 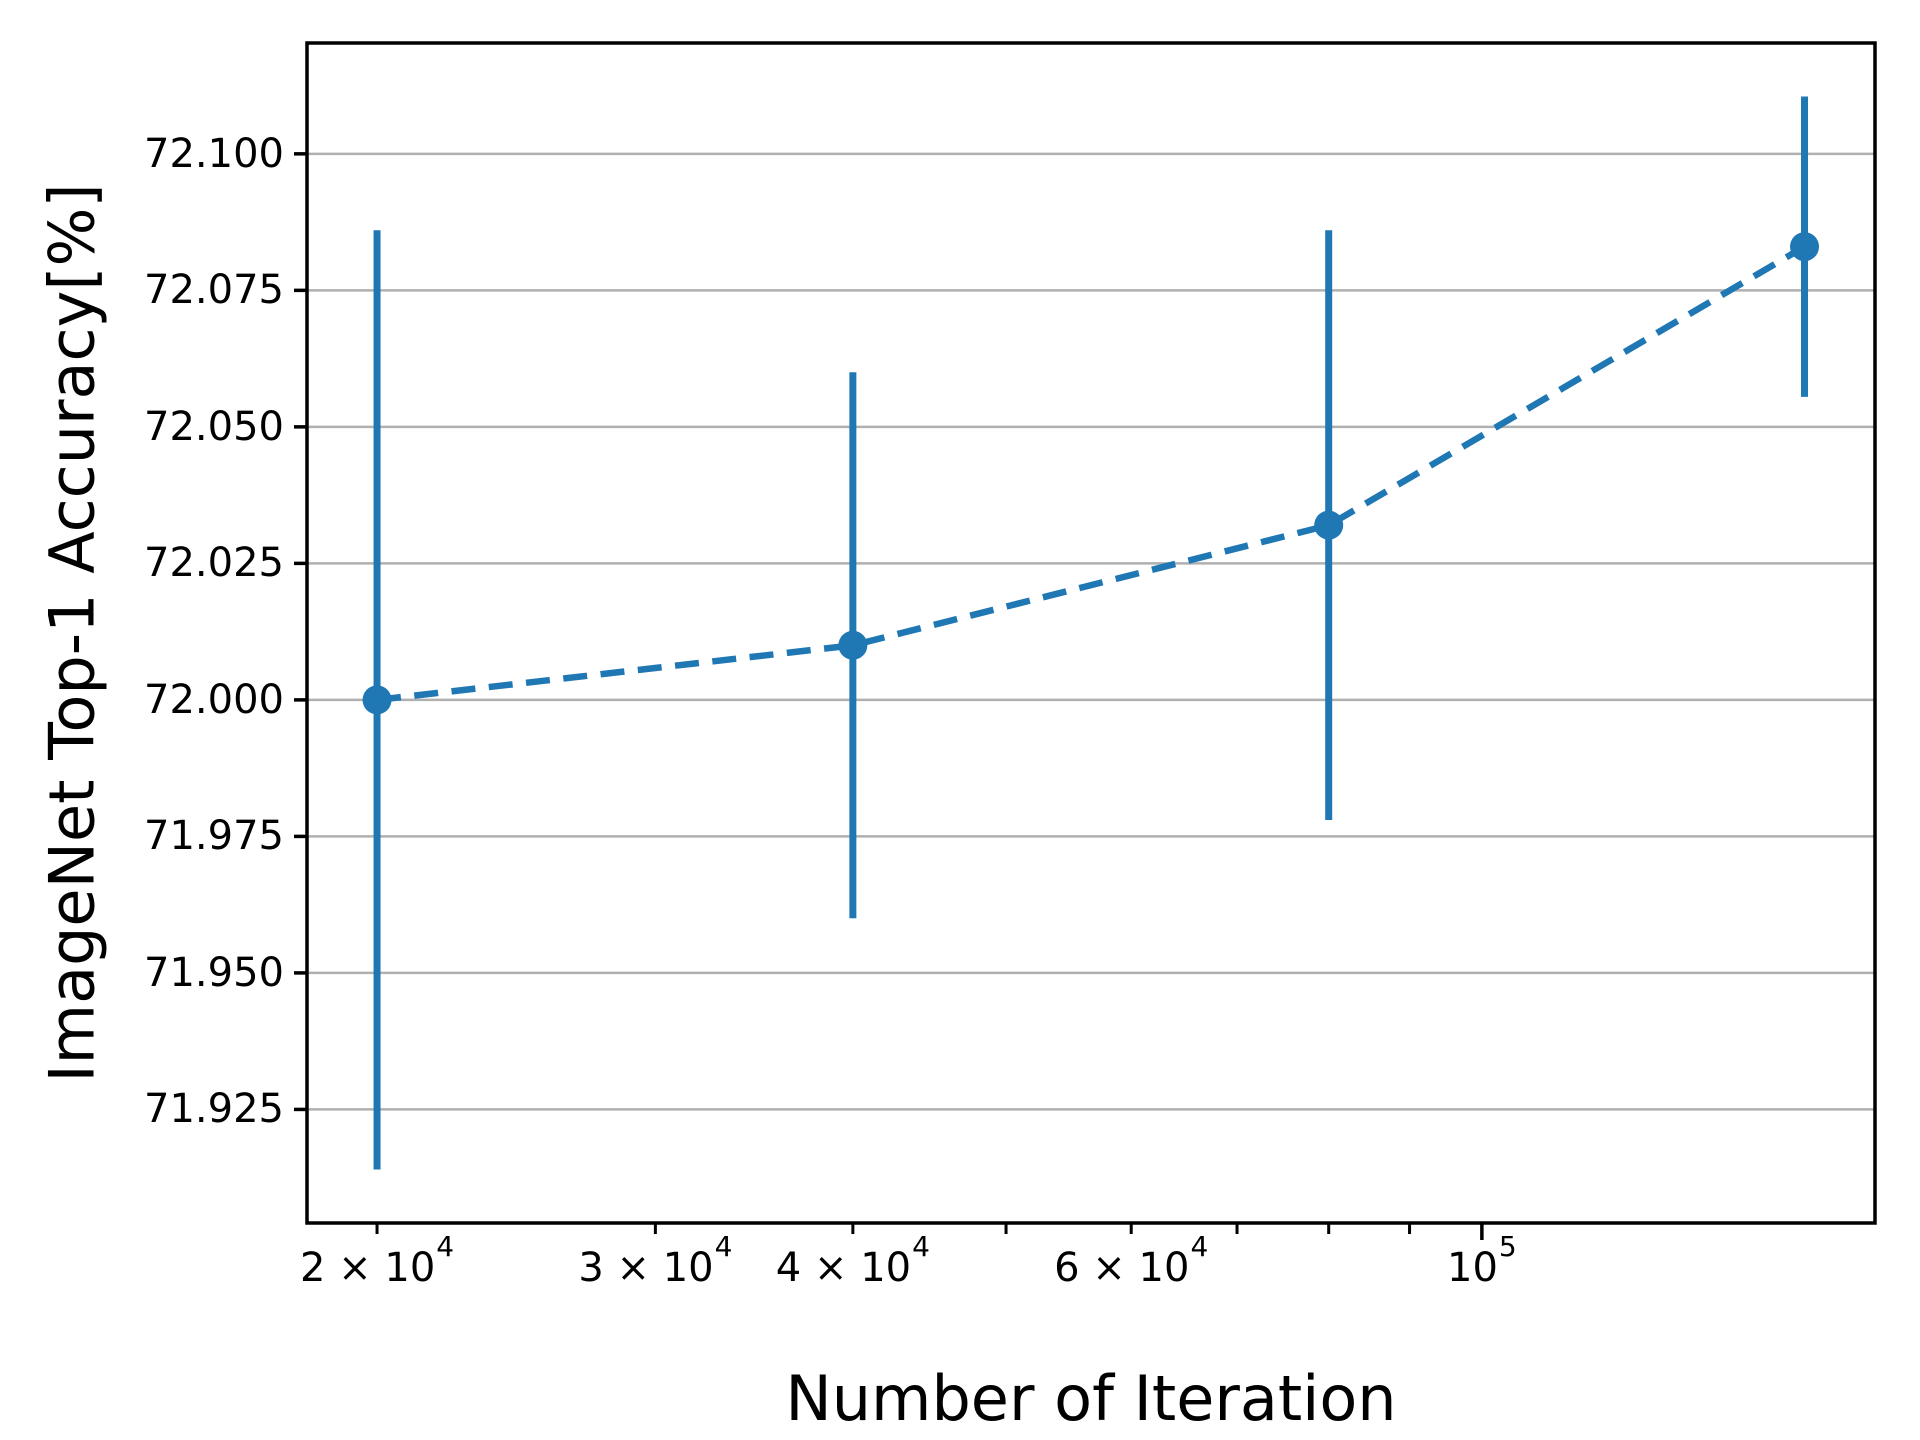 I want to click on y-tick-label: 72.025, so click(x=214, y=563).